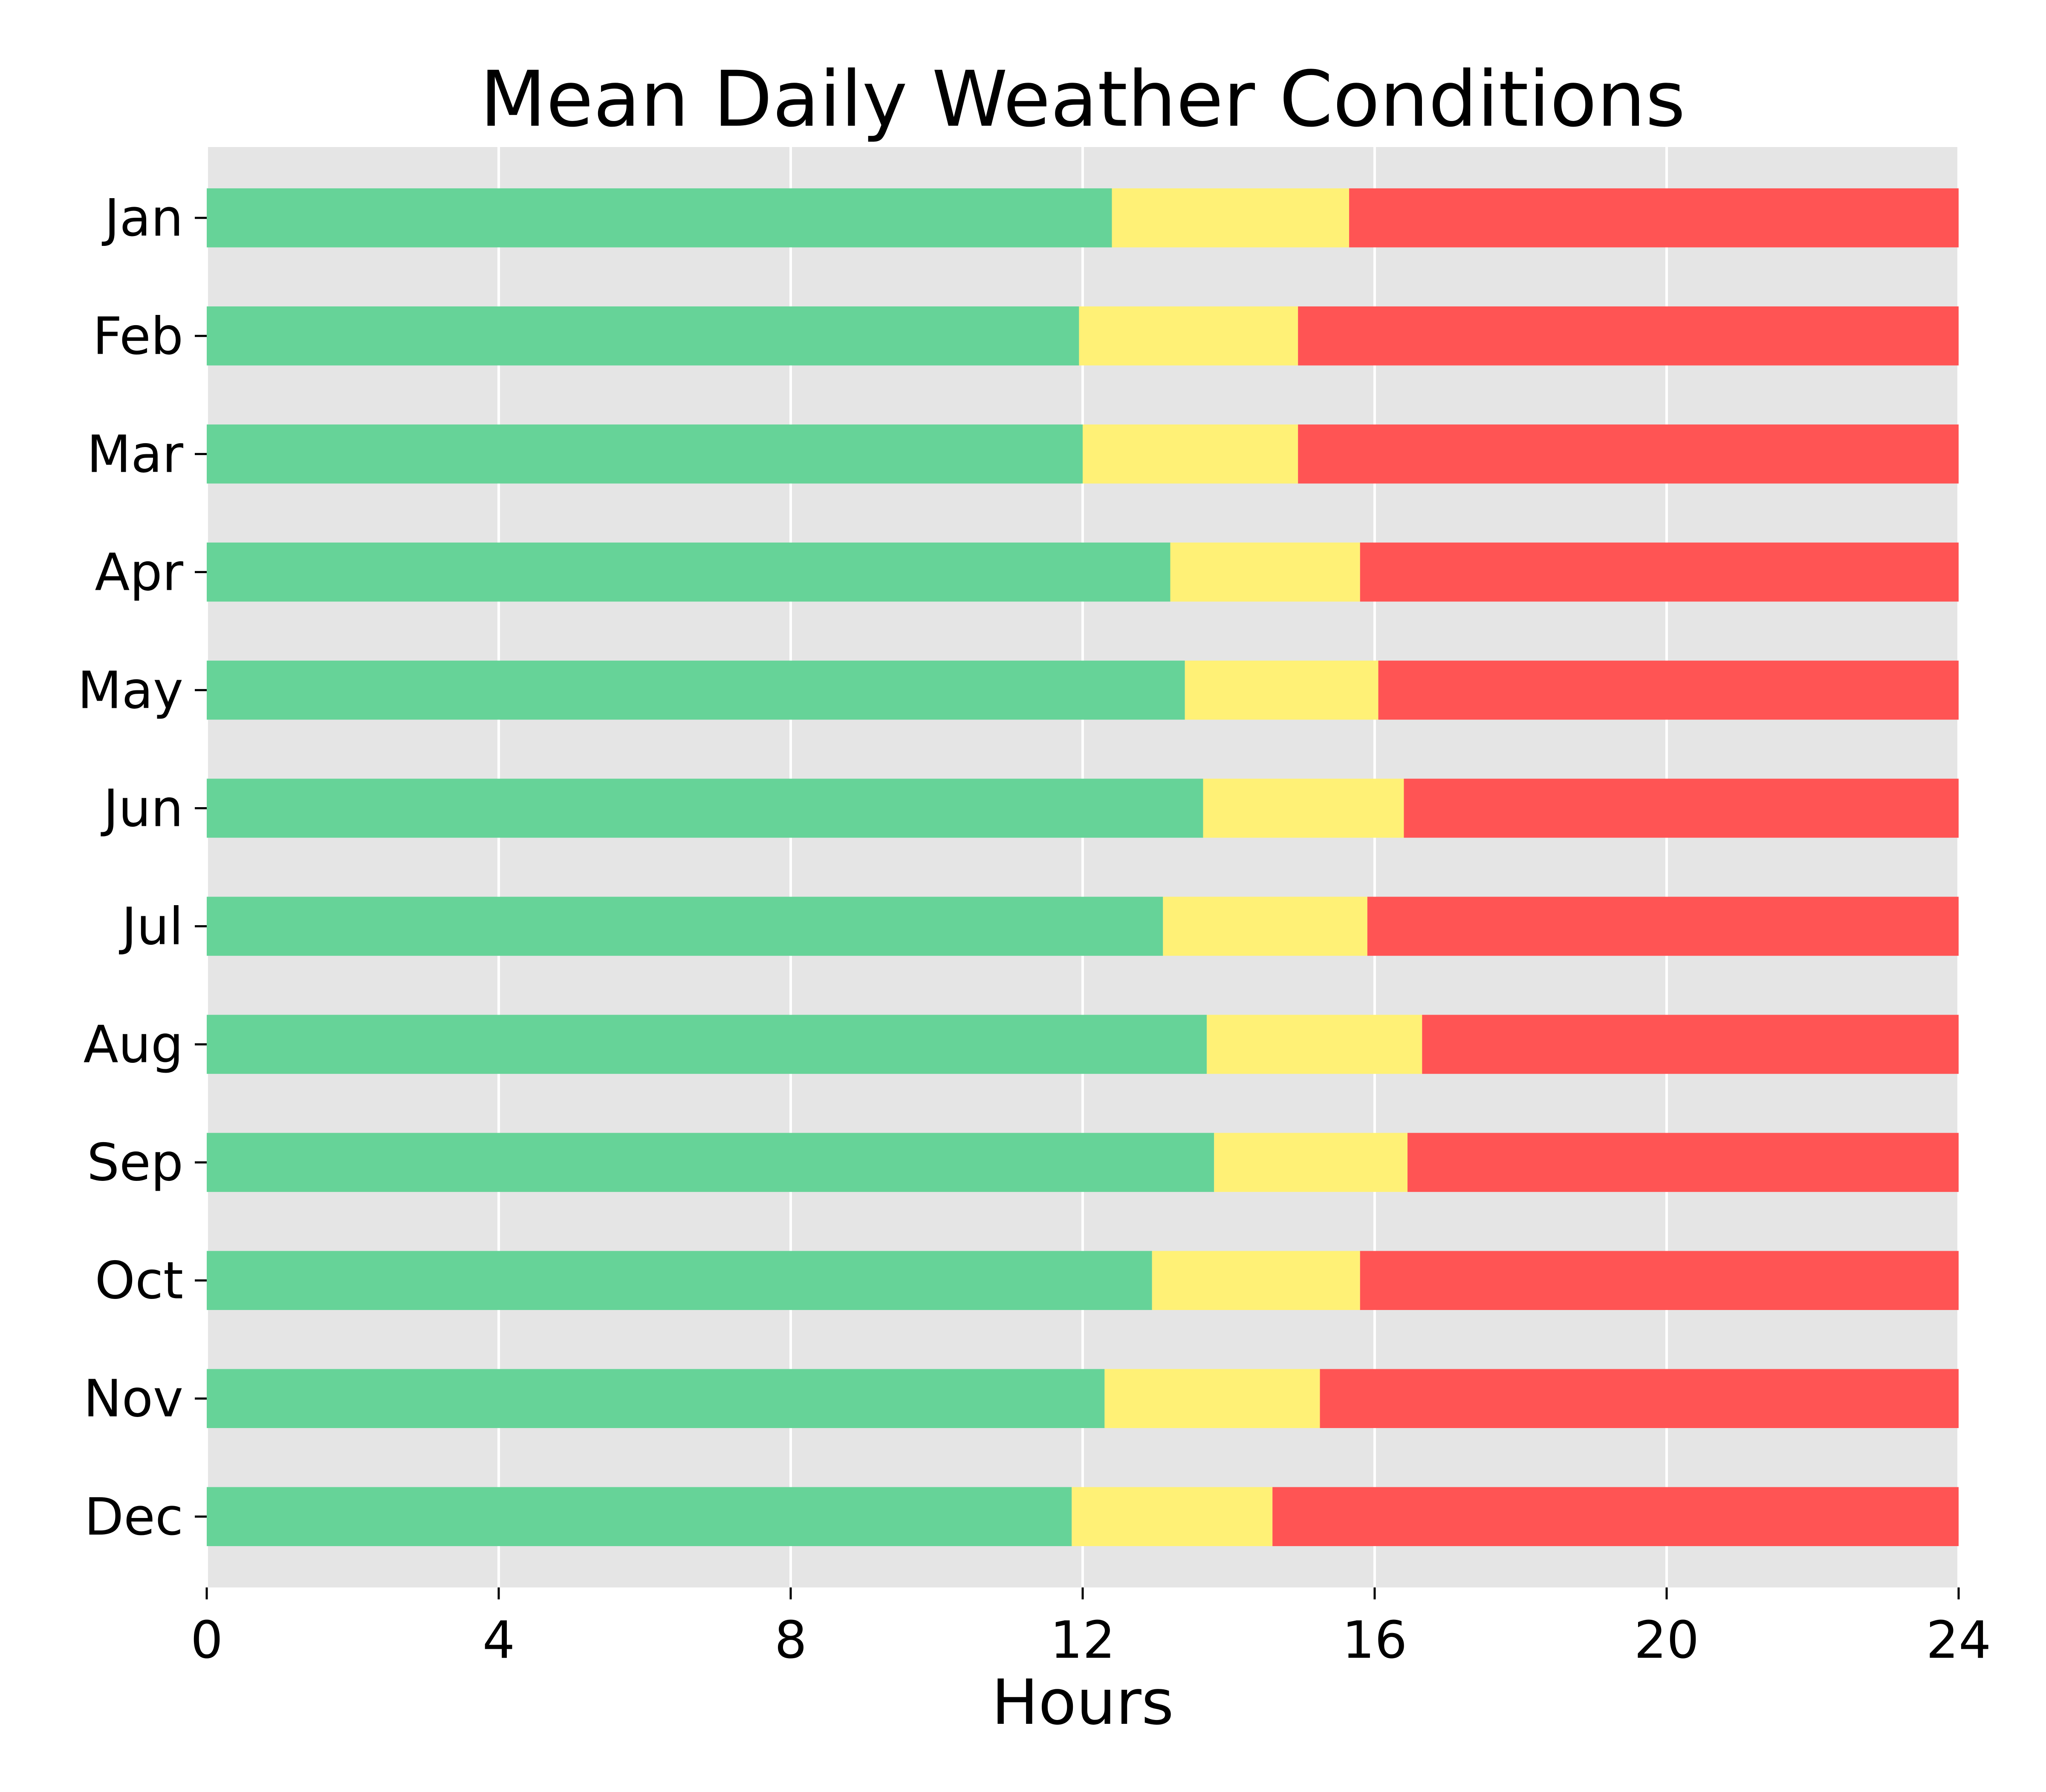 This screenshot has width=2046, height=1792. I want to click on x-tick-label-0: 0, so click(207, 1640).